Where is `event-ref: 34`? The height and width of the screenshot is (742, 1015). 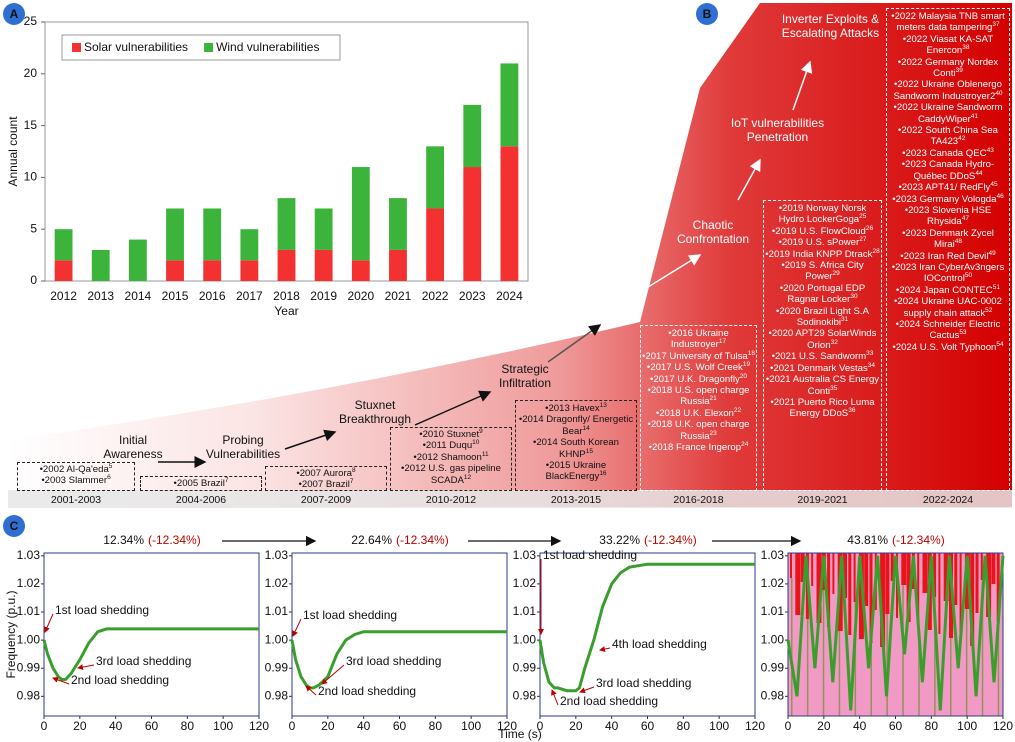 event-ref: 34 is located at coordinates (871, 365).